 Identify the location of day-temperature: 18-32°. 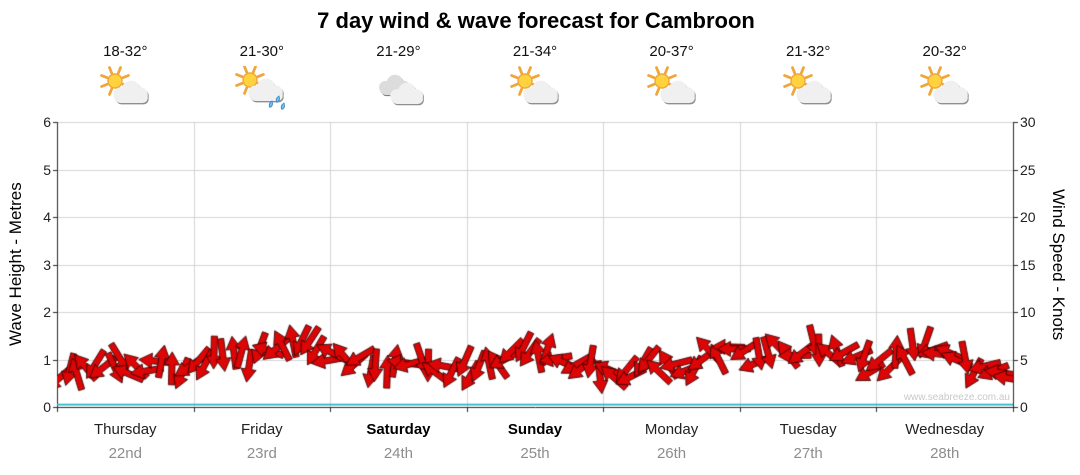
(125, 51).